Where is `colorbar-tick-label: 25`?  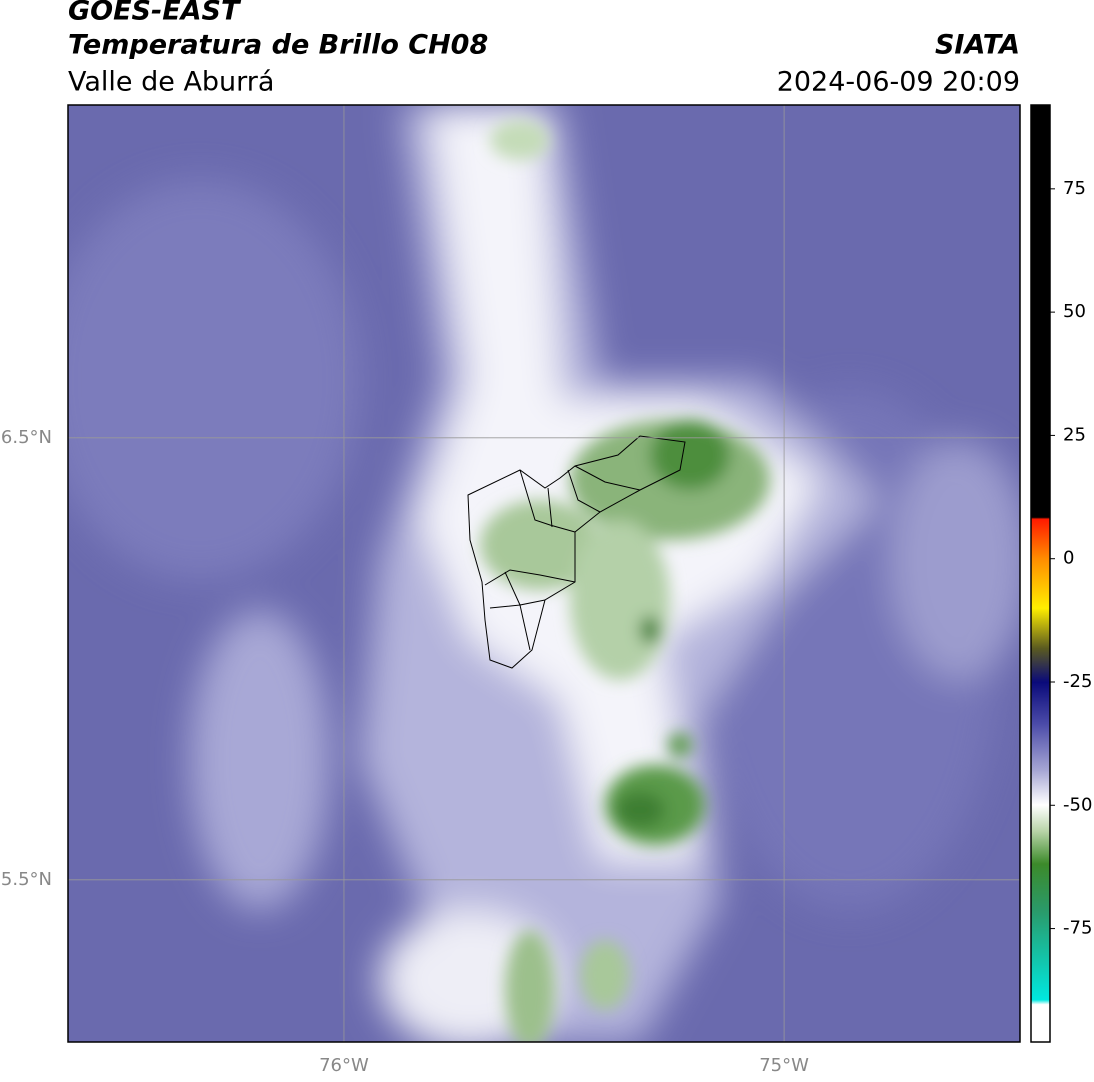
colorbar-tick-label: 25 is located at coordinates (1074, 434).